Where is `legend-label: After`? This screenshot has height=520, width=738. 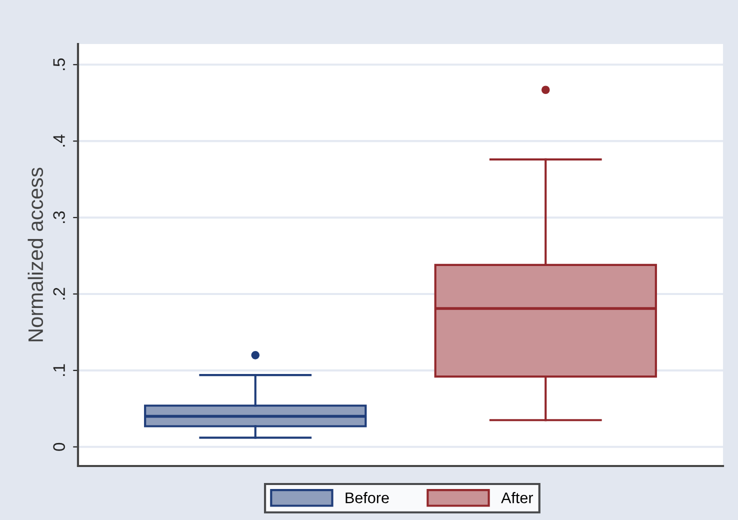
legend-label: After is located at coordinates (517, 498).